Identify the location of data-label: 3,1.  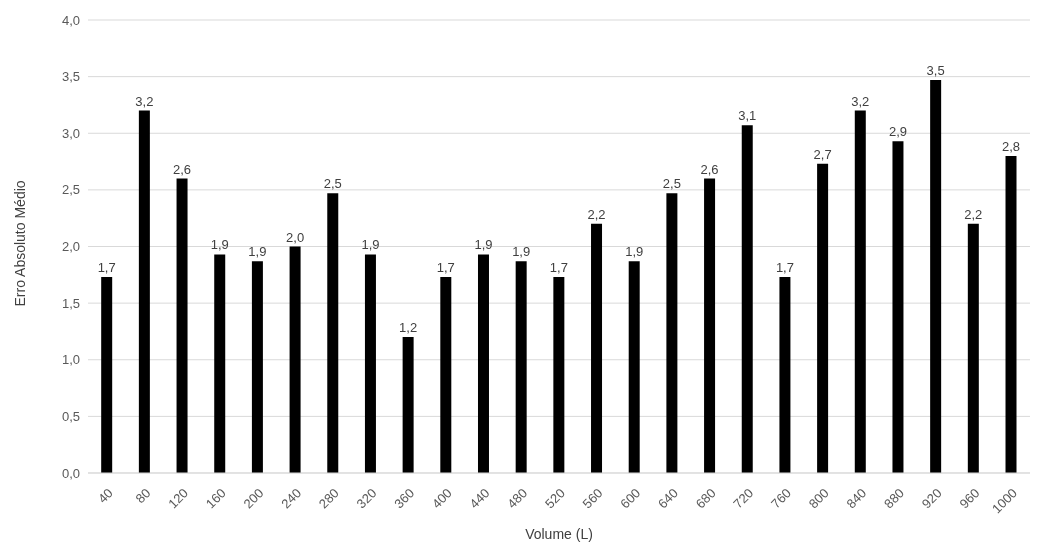
(747, 116).